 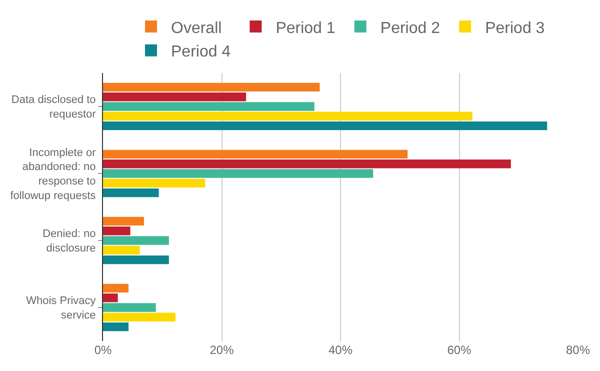 I want to click on x-tick-label: 80%, so click(x=578, y=350).